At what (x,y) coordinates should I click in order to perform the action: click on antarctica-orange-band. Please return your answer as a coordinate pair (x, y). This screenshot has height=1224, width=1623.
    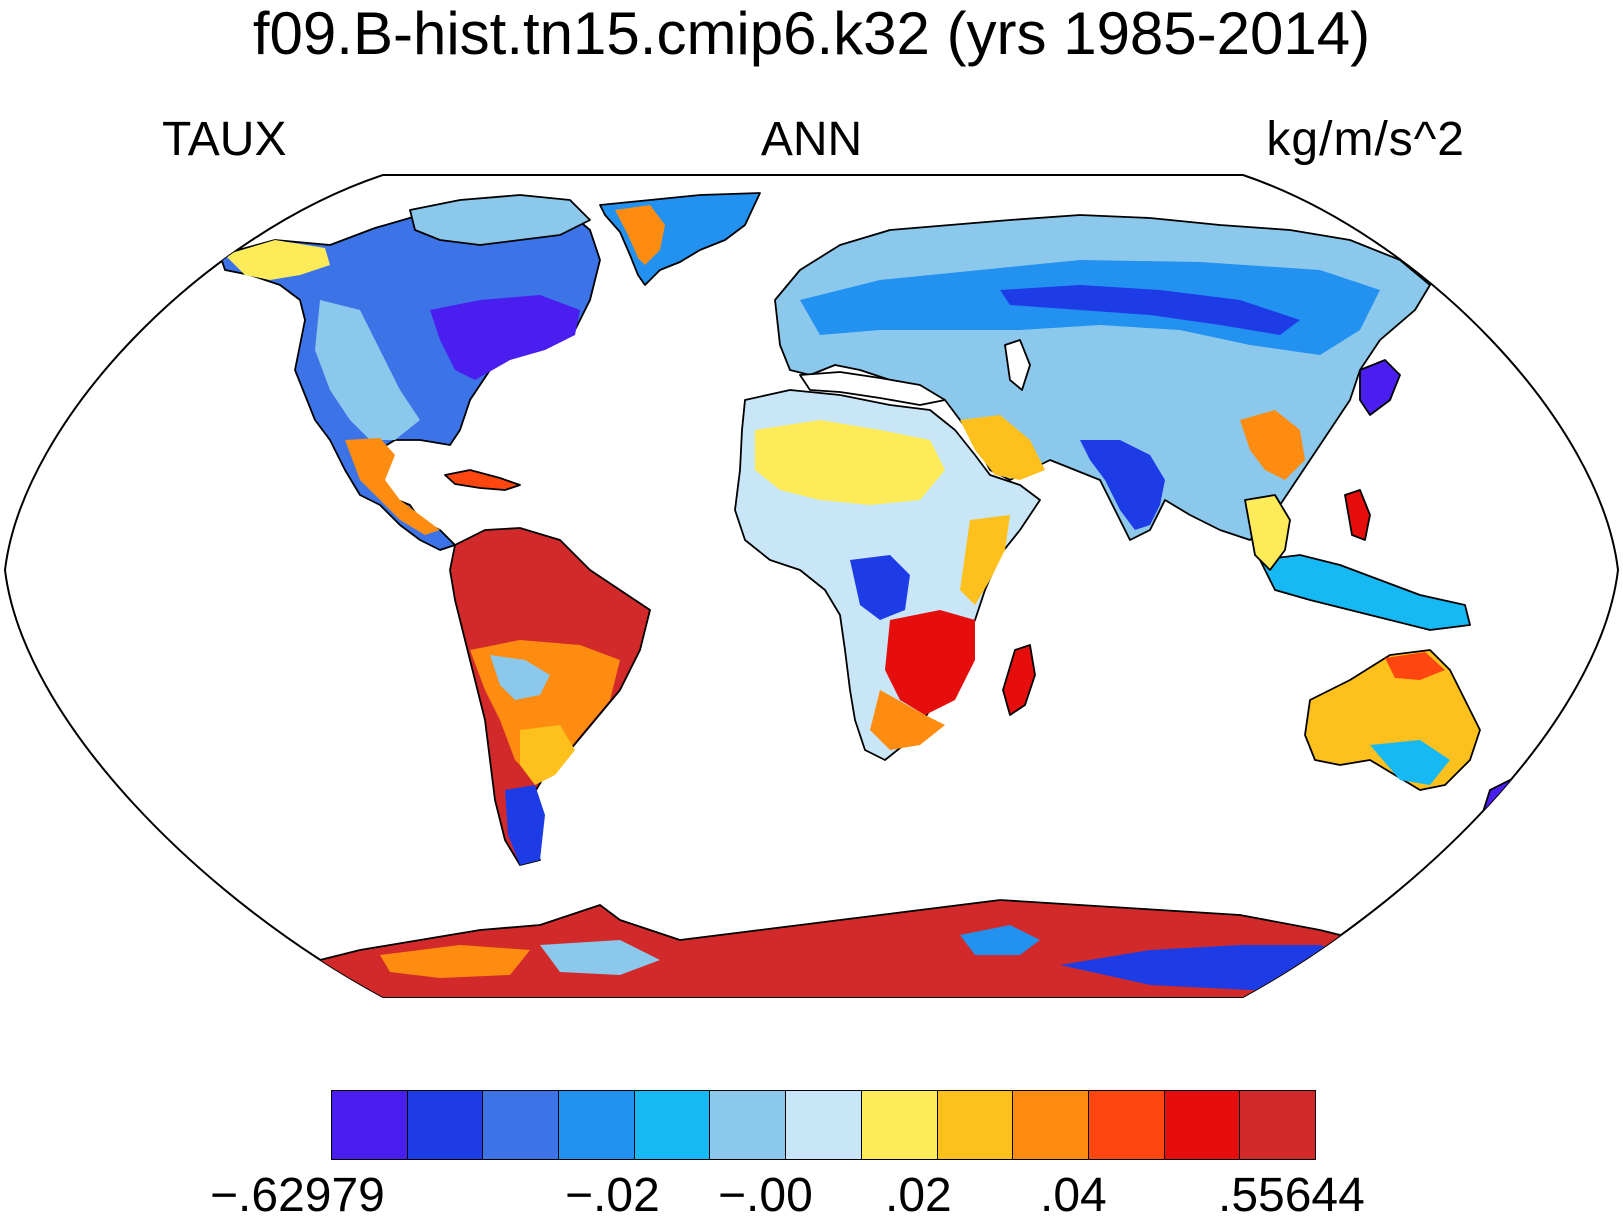
    Looking at the image, I should click on (455, 961).